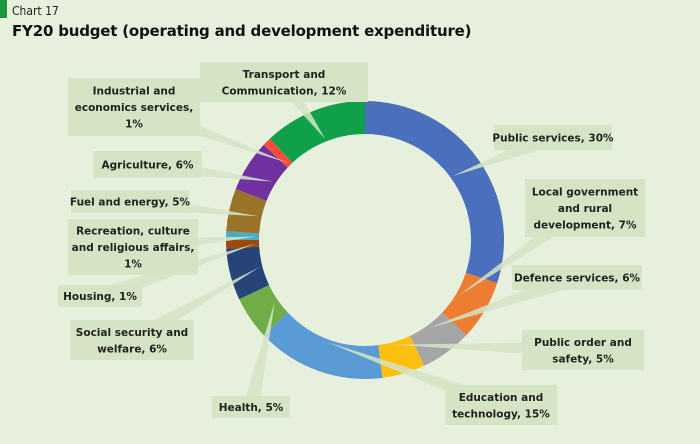 The width and height of the screenshot is (700, 444). What do you see at coordinates (3, 9) in the screenshot?
I see `chart-number-marker` at bounding box center [3, 9].